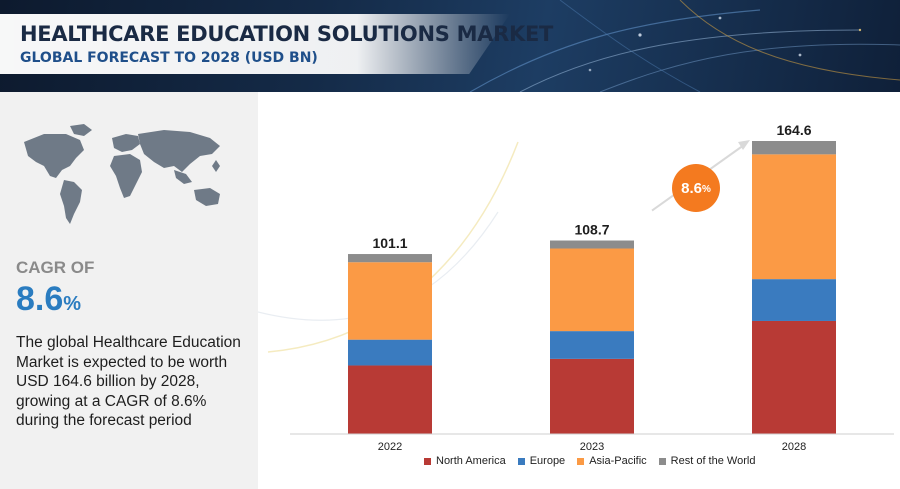 This screenshot has height=489, width=900. What do you see at coordinates (389, 243) in the screenshot?
I see `bar-total-label-2022: 101.1` at bounding box center [389, 243].